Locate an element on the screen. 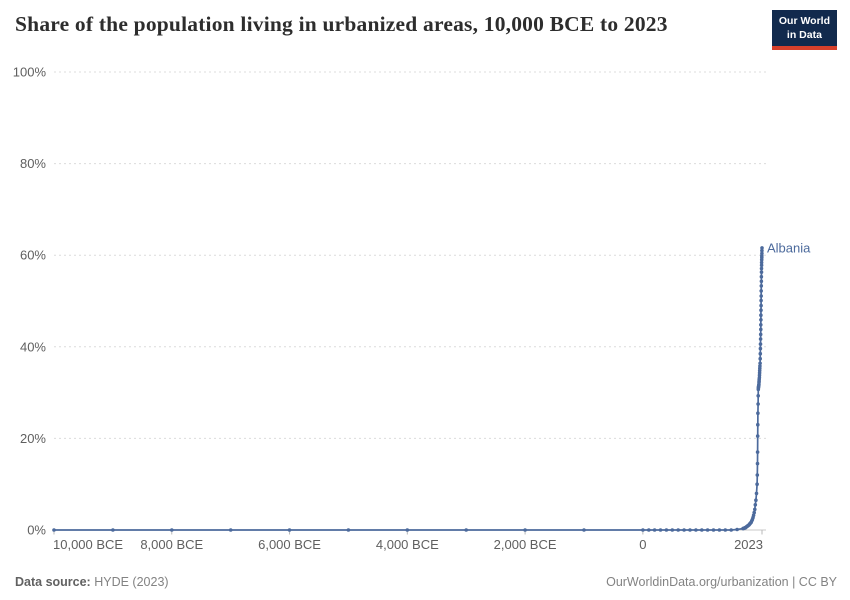  data-source-value: HYDE (2023) is located at coordinates (131, 582).